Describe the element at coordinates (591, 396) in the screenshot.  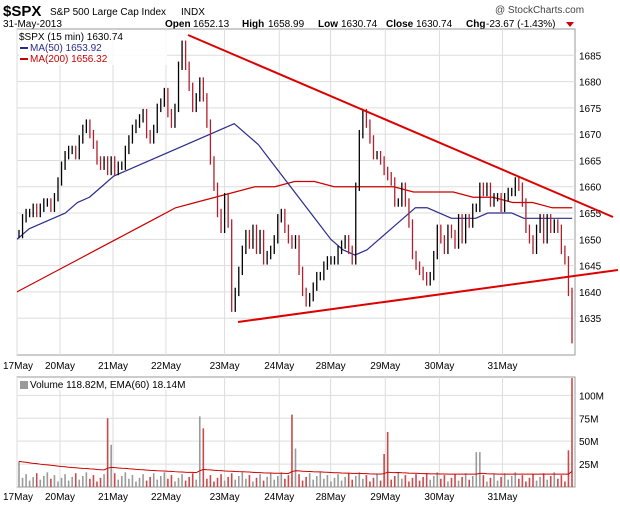
I see `volume-y-tick-label: 100M` at that location.